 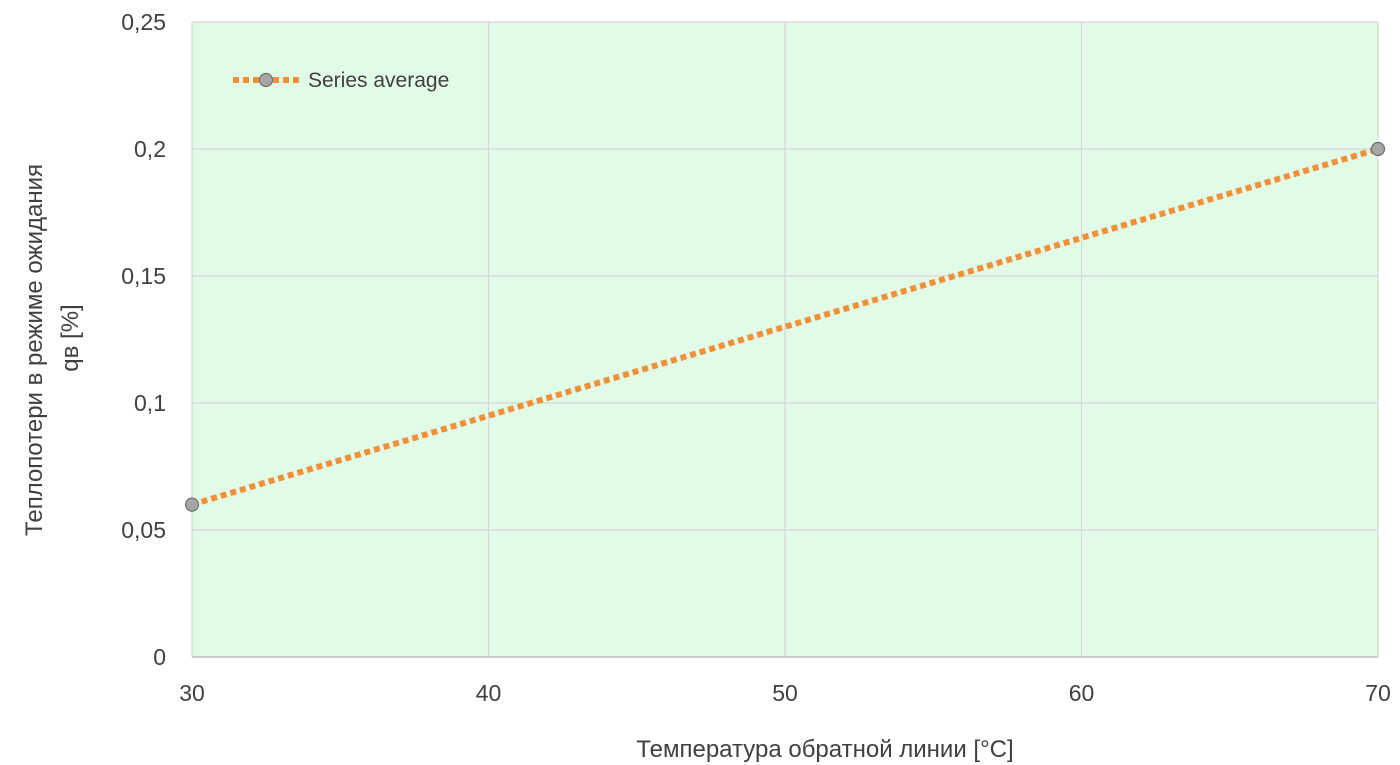 I want to click on y-axis-title-line-1: Теплопотери в режиме ожидания, so click(x=34, y=350).